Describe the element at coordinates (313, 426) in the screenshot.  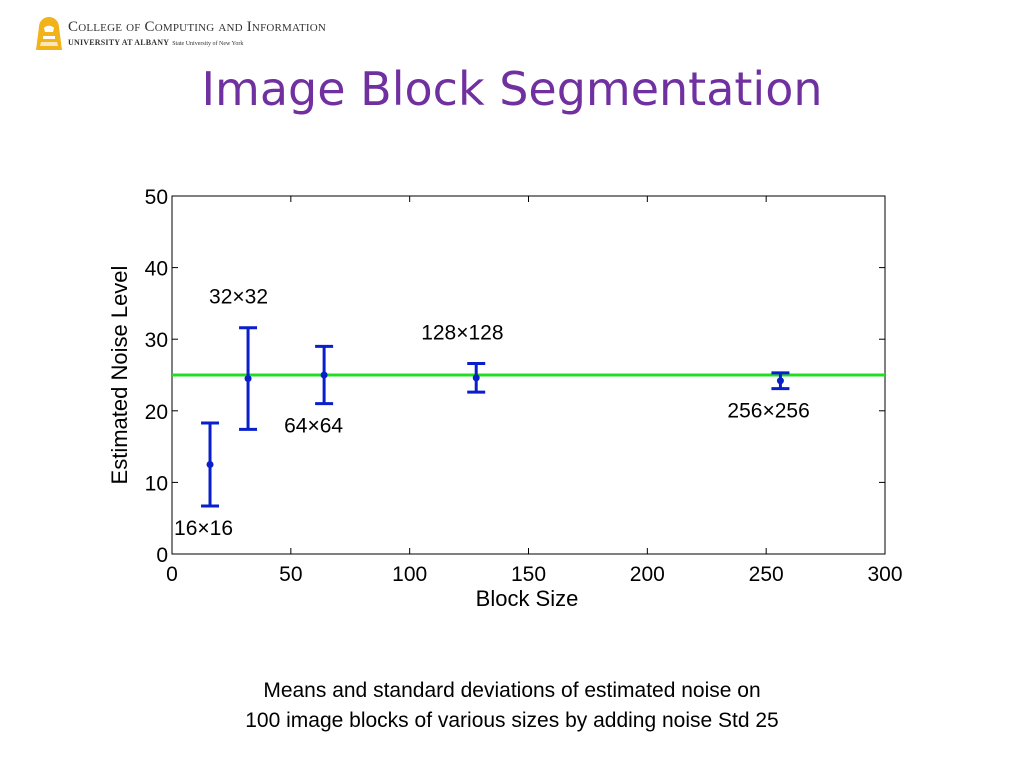
I see `block-size-label: 64×64` at that location.